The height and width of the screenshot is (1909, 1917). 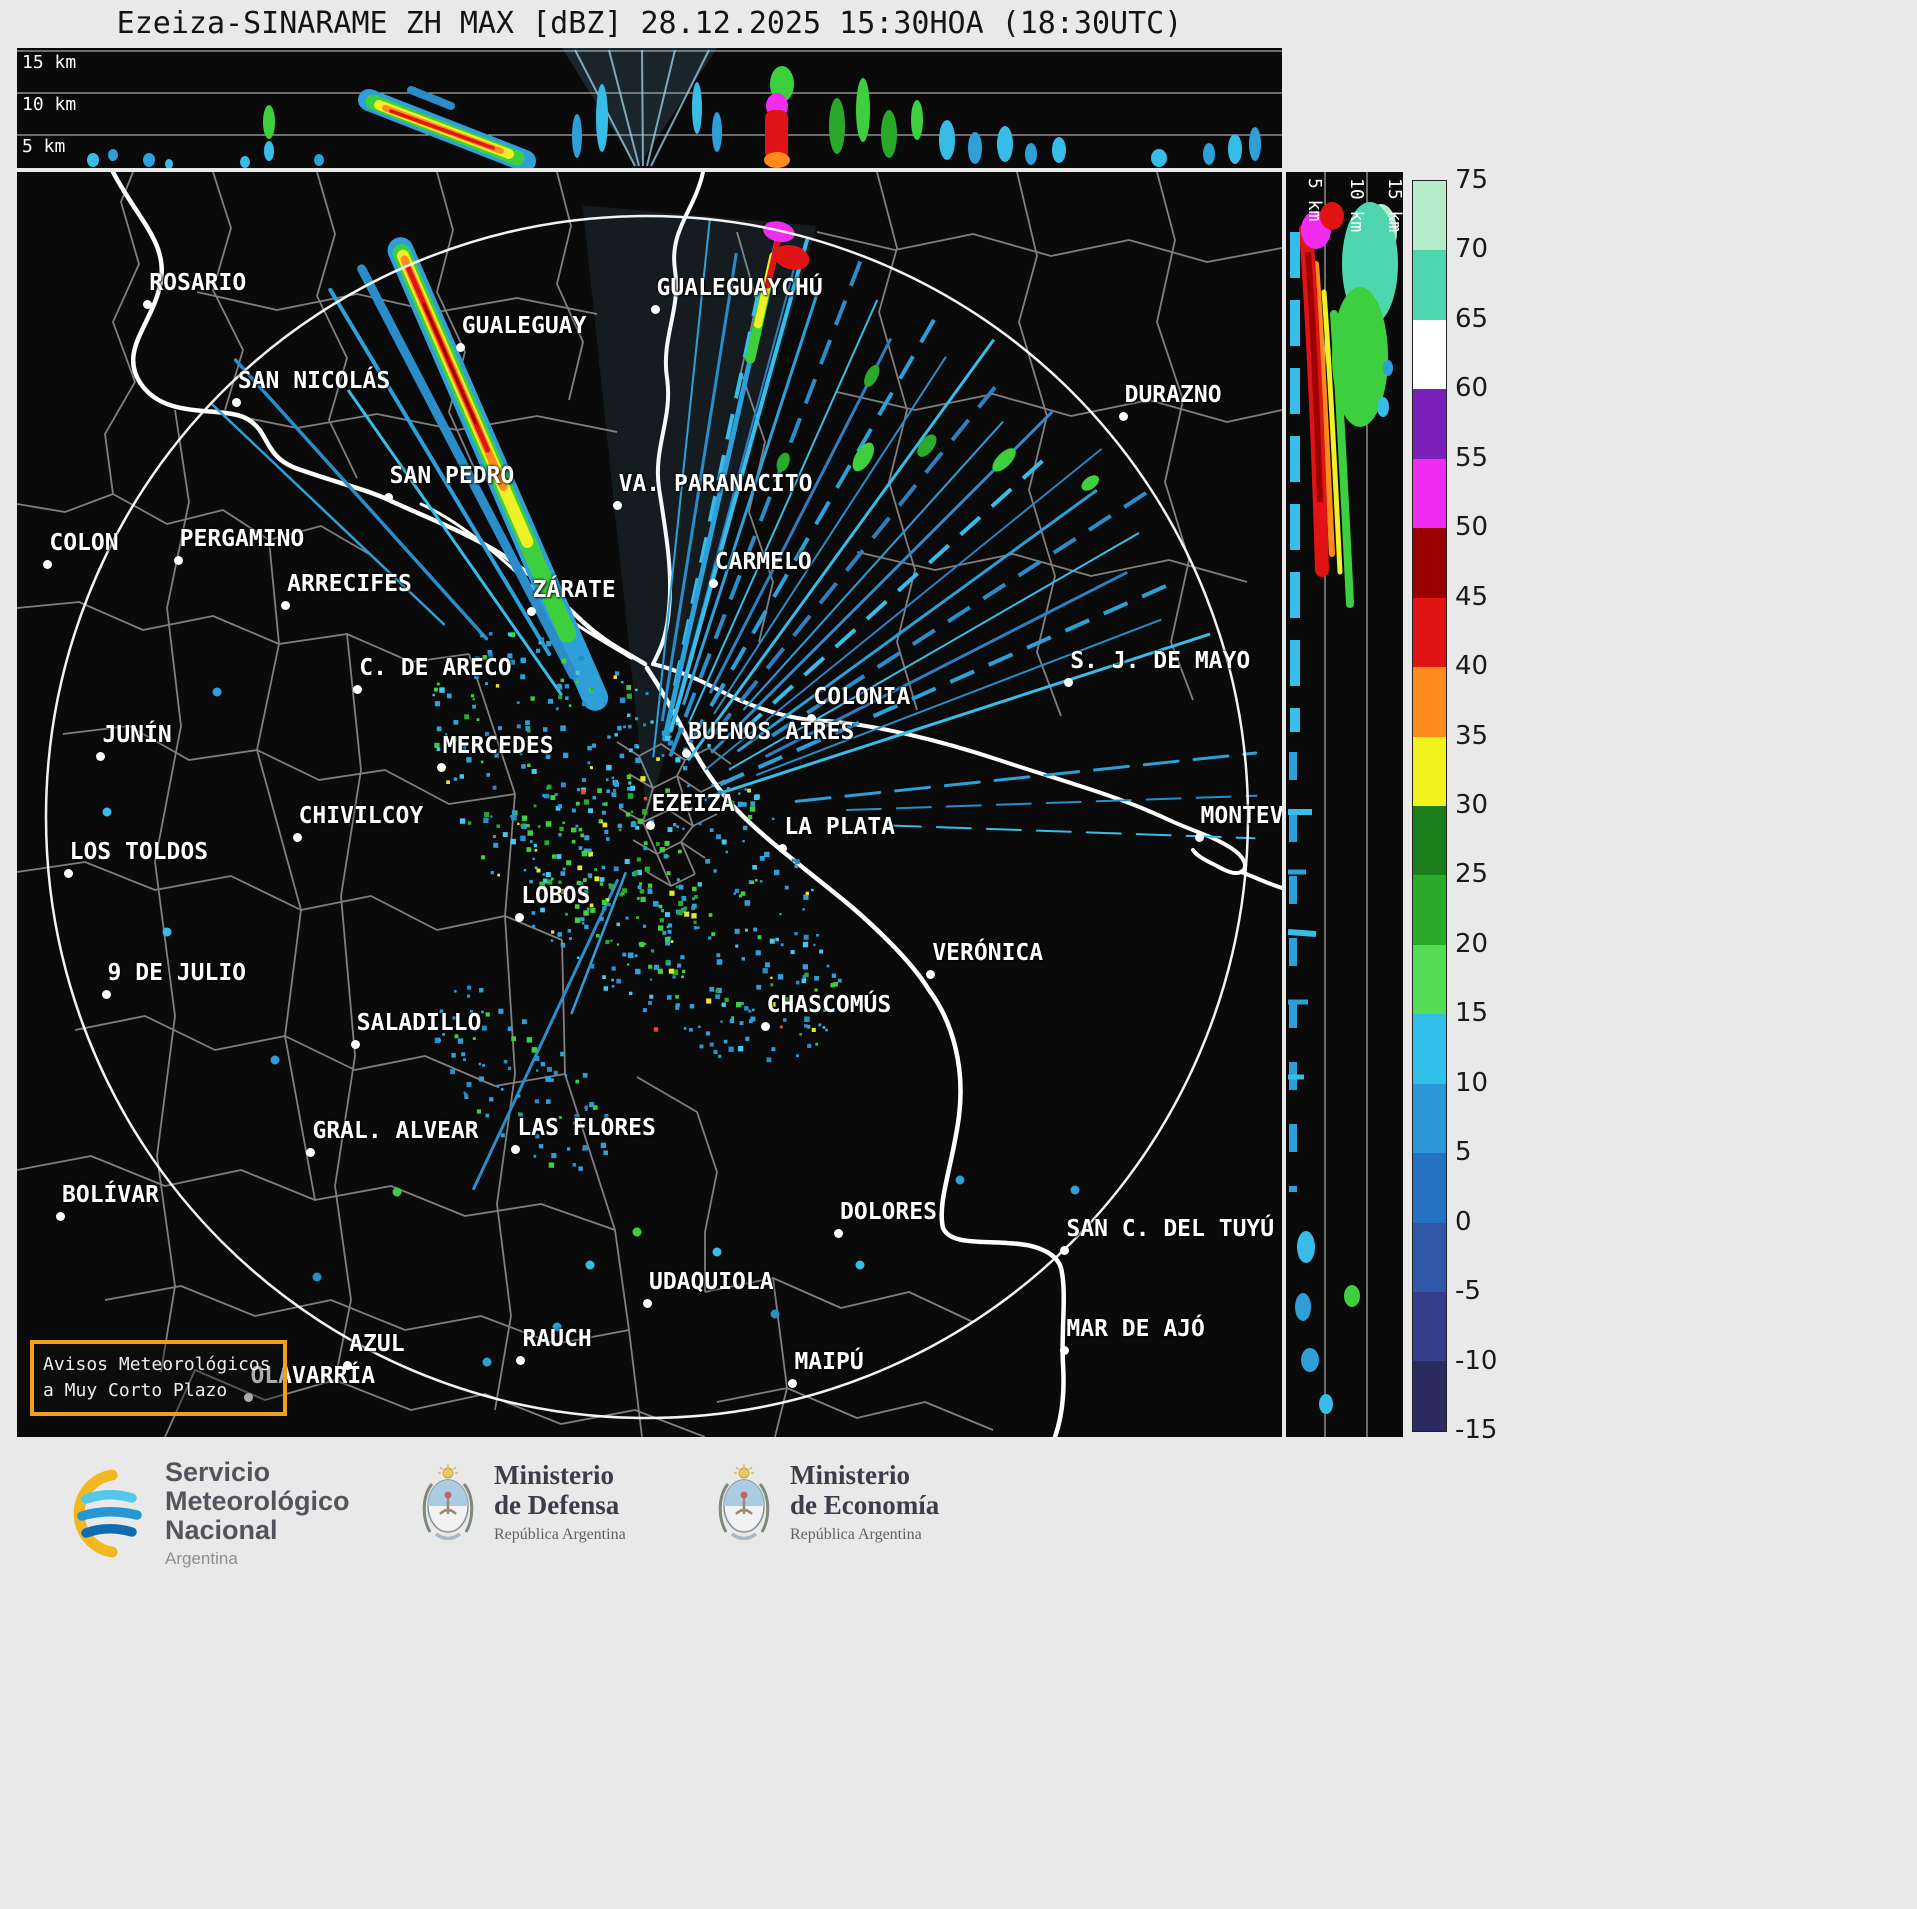 What do you see at coordinates (865, 1505) in the screenshot?
I see `economia-line2: de Economía` at bounding box center [865, 1505].